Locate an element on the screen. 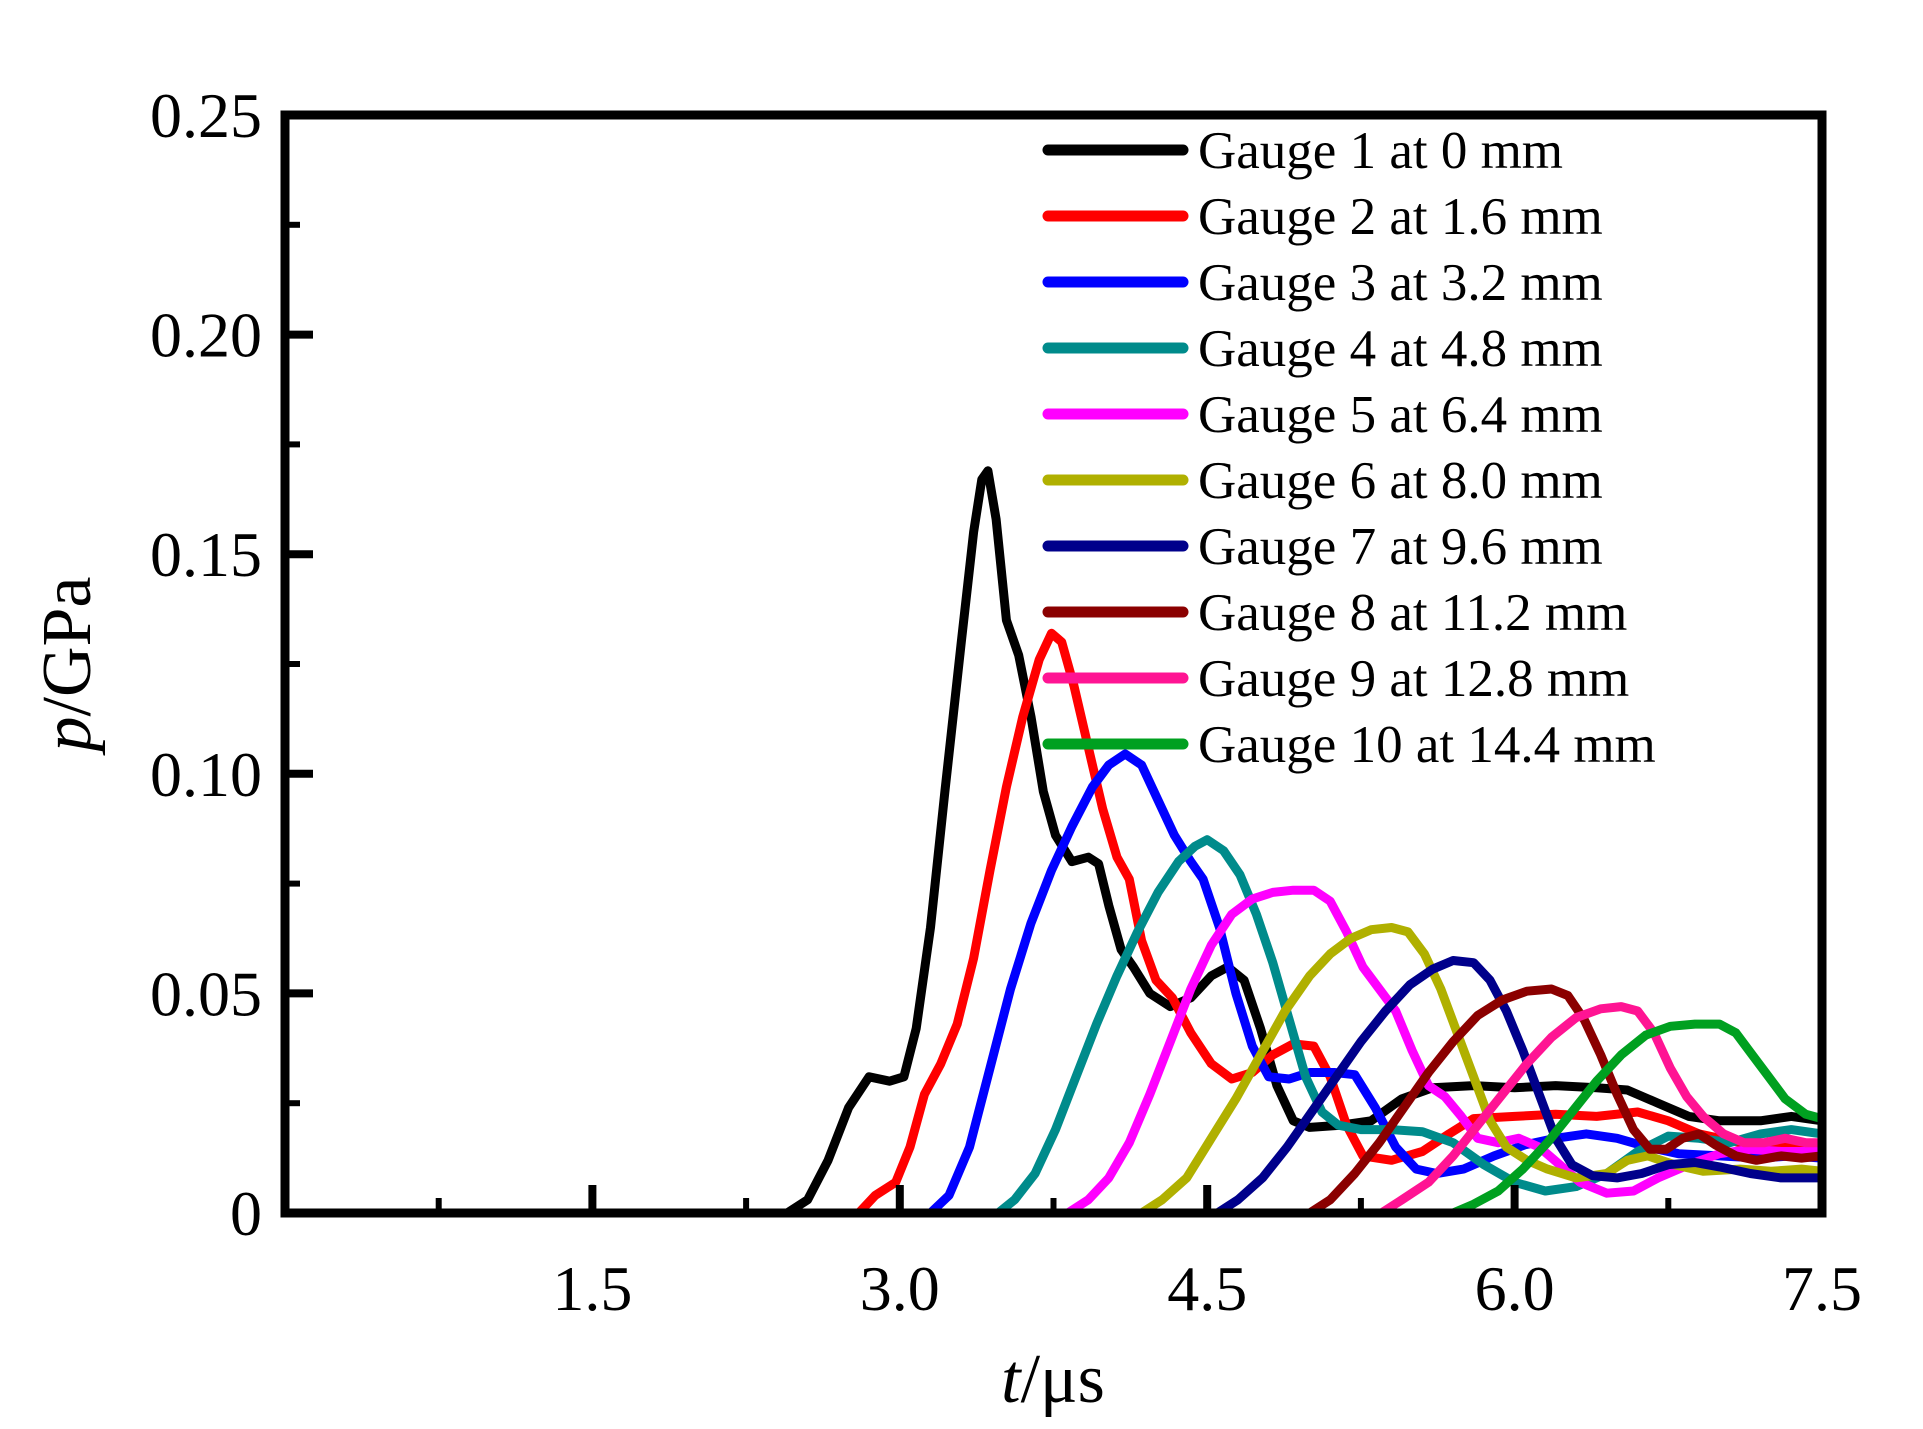 The height and width of the screenshot is (1429, 1923). legend-label: Gauge 1 at 0 mm is located at coordinates (1380, 151).